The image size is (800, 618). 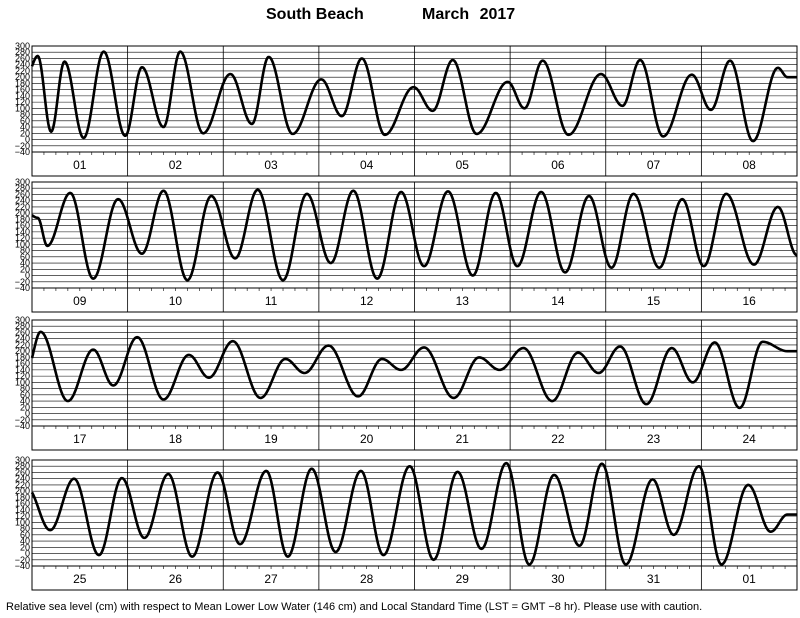 What do you see at coordinates (271, 301) in the screenshot?
I see `day-label: 11` at bounding box center [271, 301].